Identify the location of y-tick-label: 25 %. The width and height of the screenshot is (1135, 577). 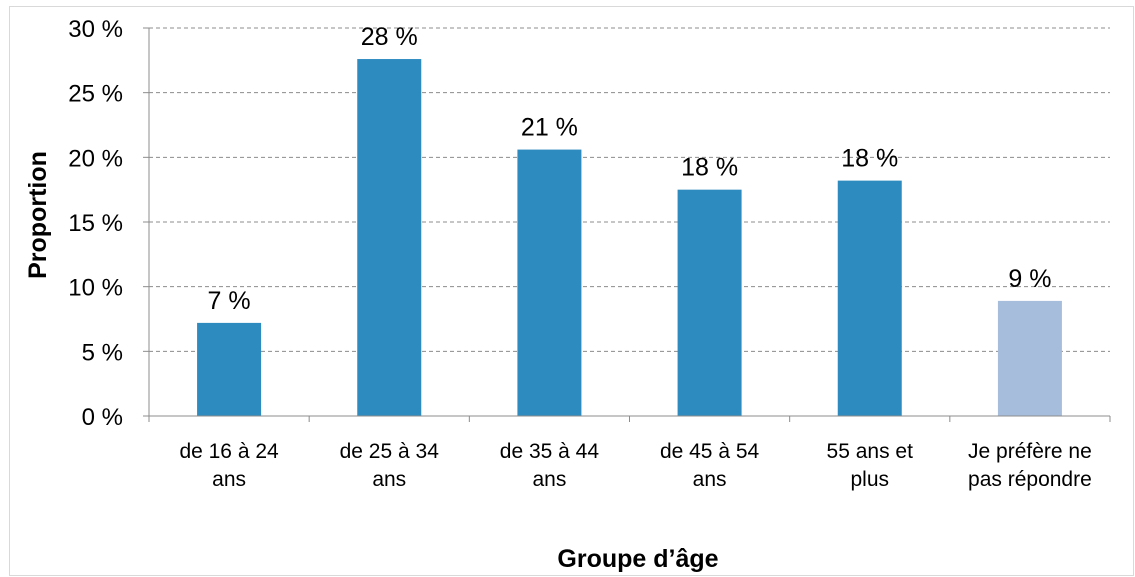
(95, 94).